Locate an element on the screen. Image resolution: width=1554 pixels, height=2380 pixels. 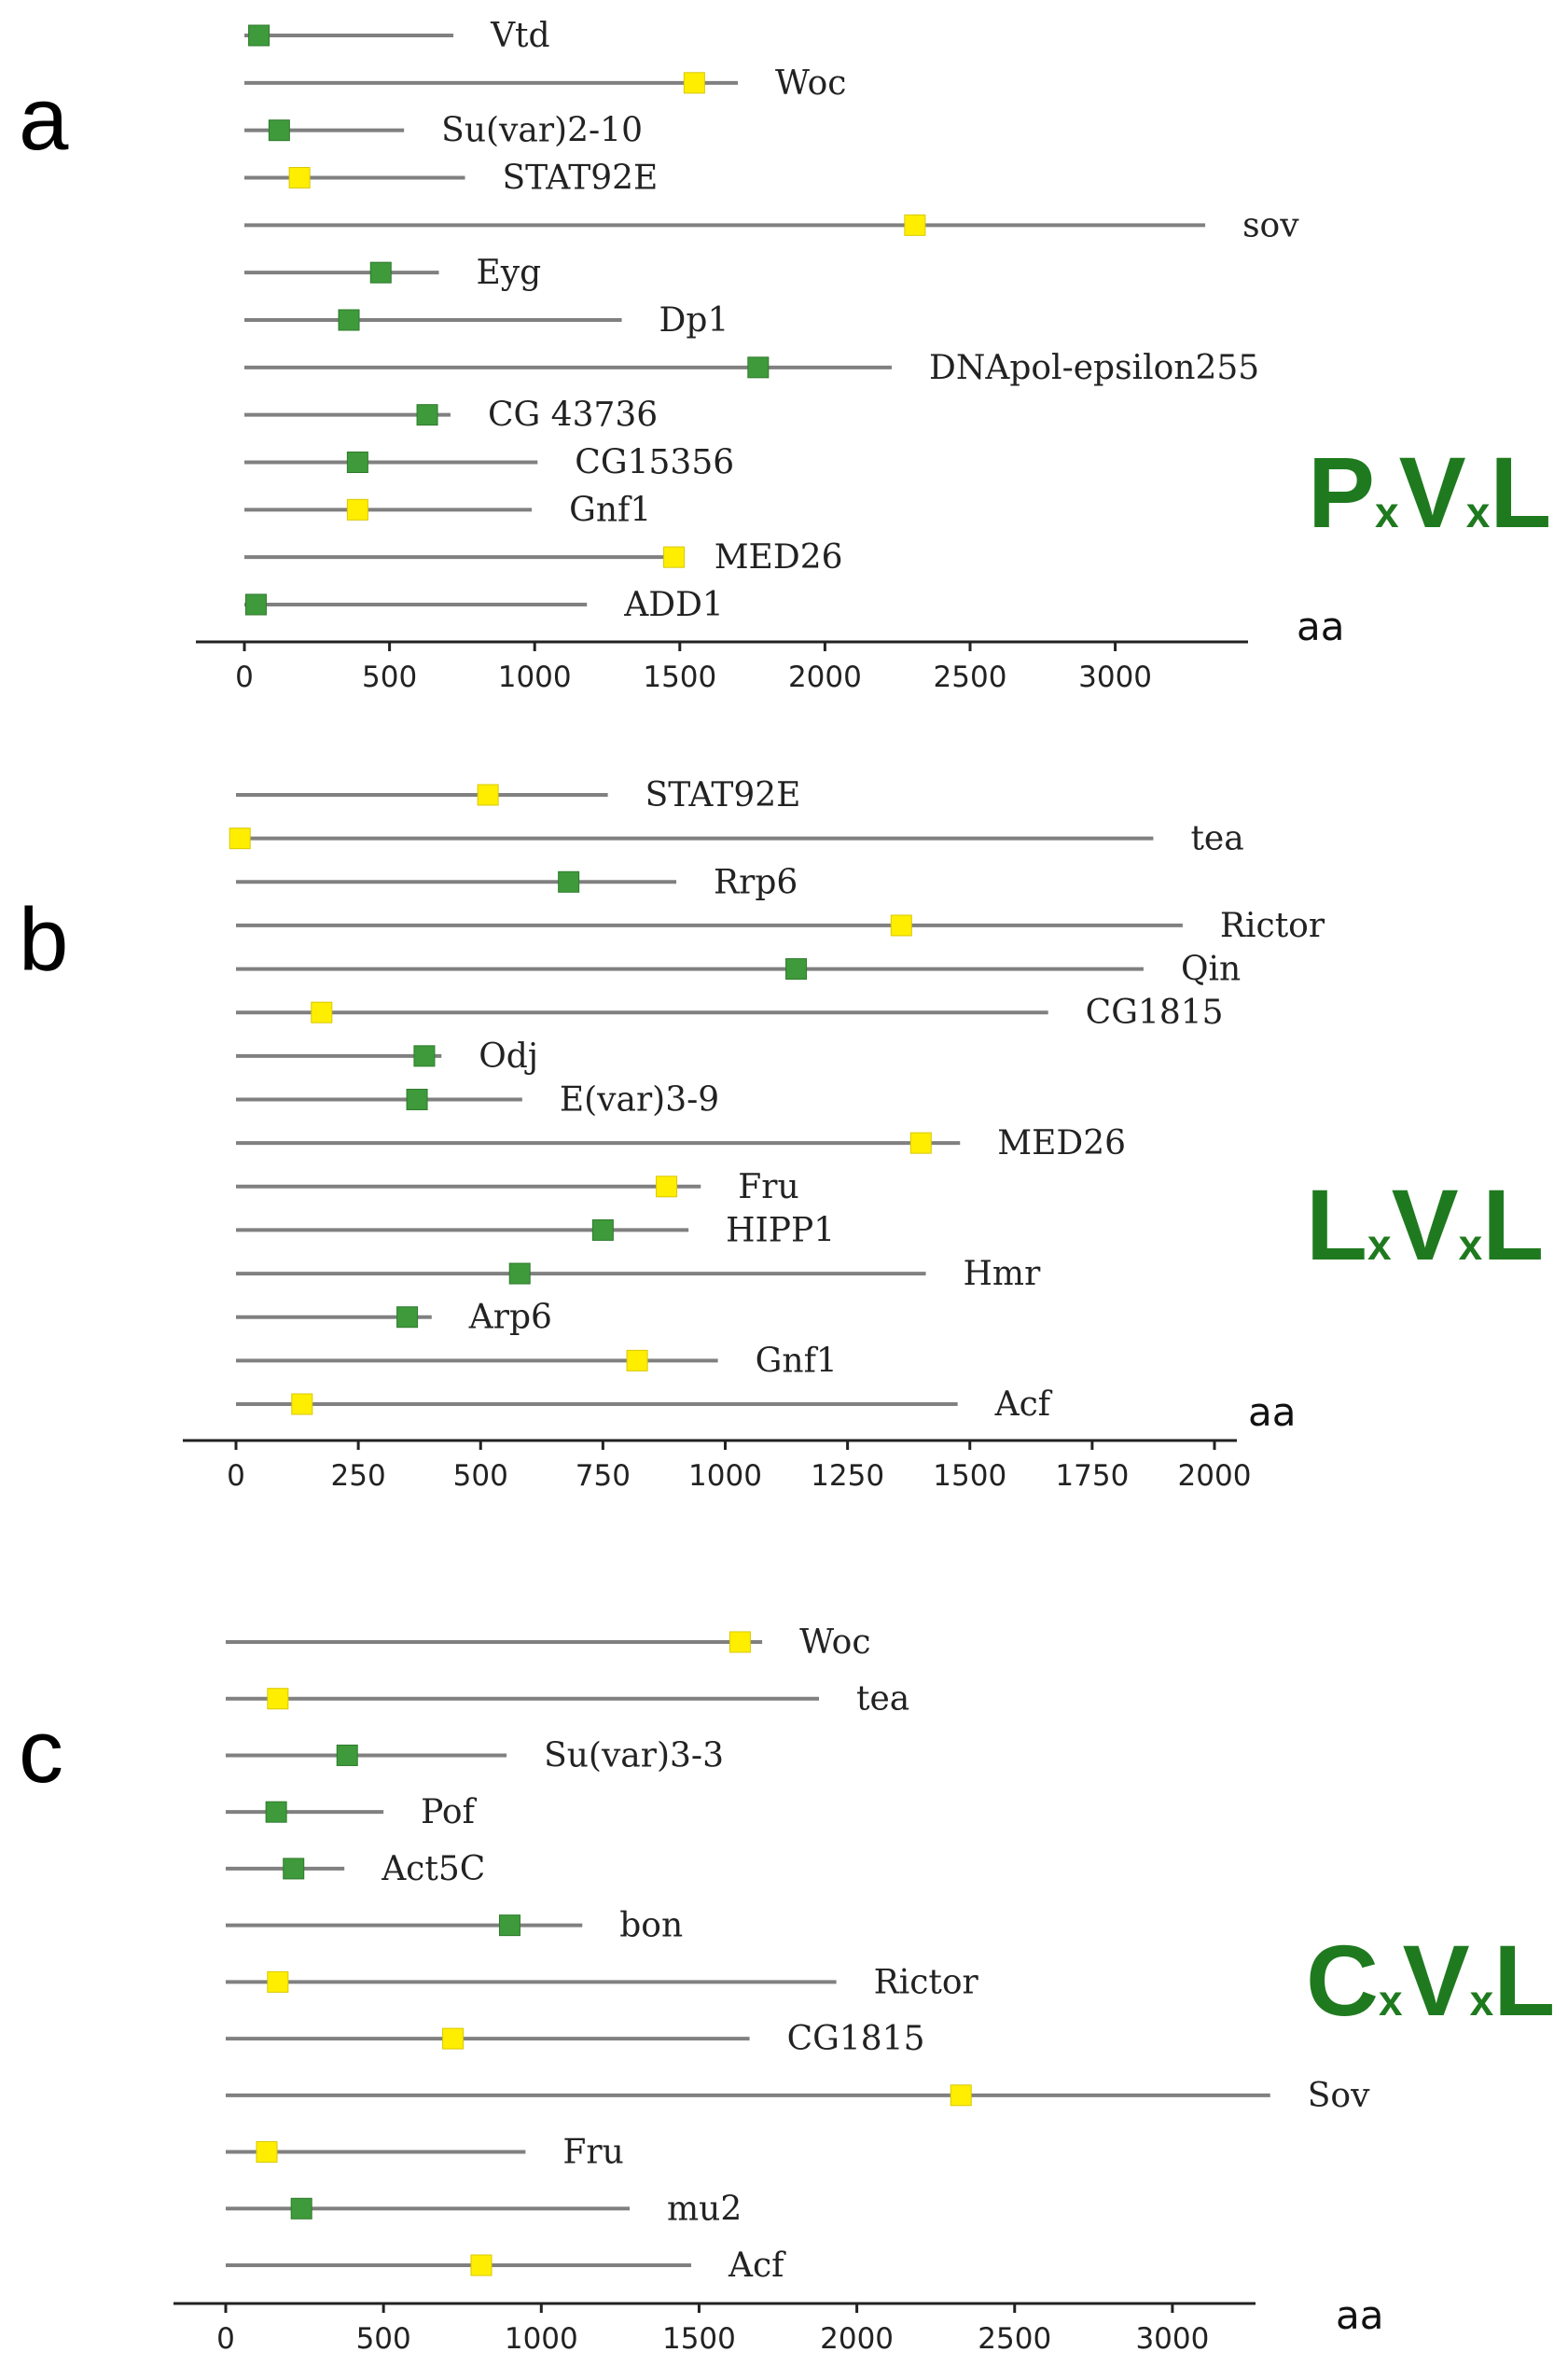
protein-row: DNApol-epsilon255 is located at coordinates (751, 368).